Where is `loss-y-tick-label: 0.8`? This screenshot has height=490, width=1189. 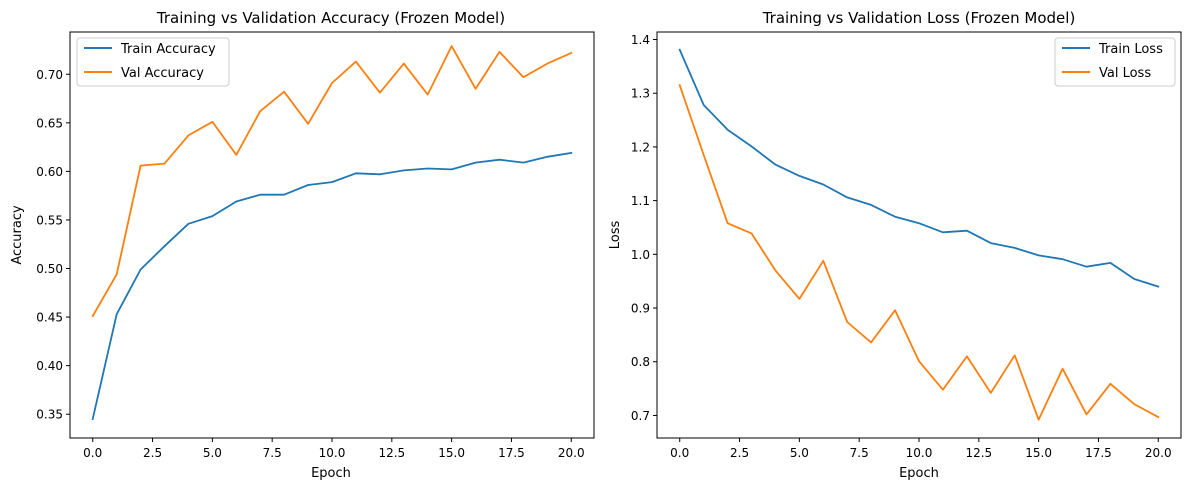 loss-y-tick-label: 0.8 is located at coordinates (640, 362).